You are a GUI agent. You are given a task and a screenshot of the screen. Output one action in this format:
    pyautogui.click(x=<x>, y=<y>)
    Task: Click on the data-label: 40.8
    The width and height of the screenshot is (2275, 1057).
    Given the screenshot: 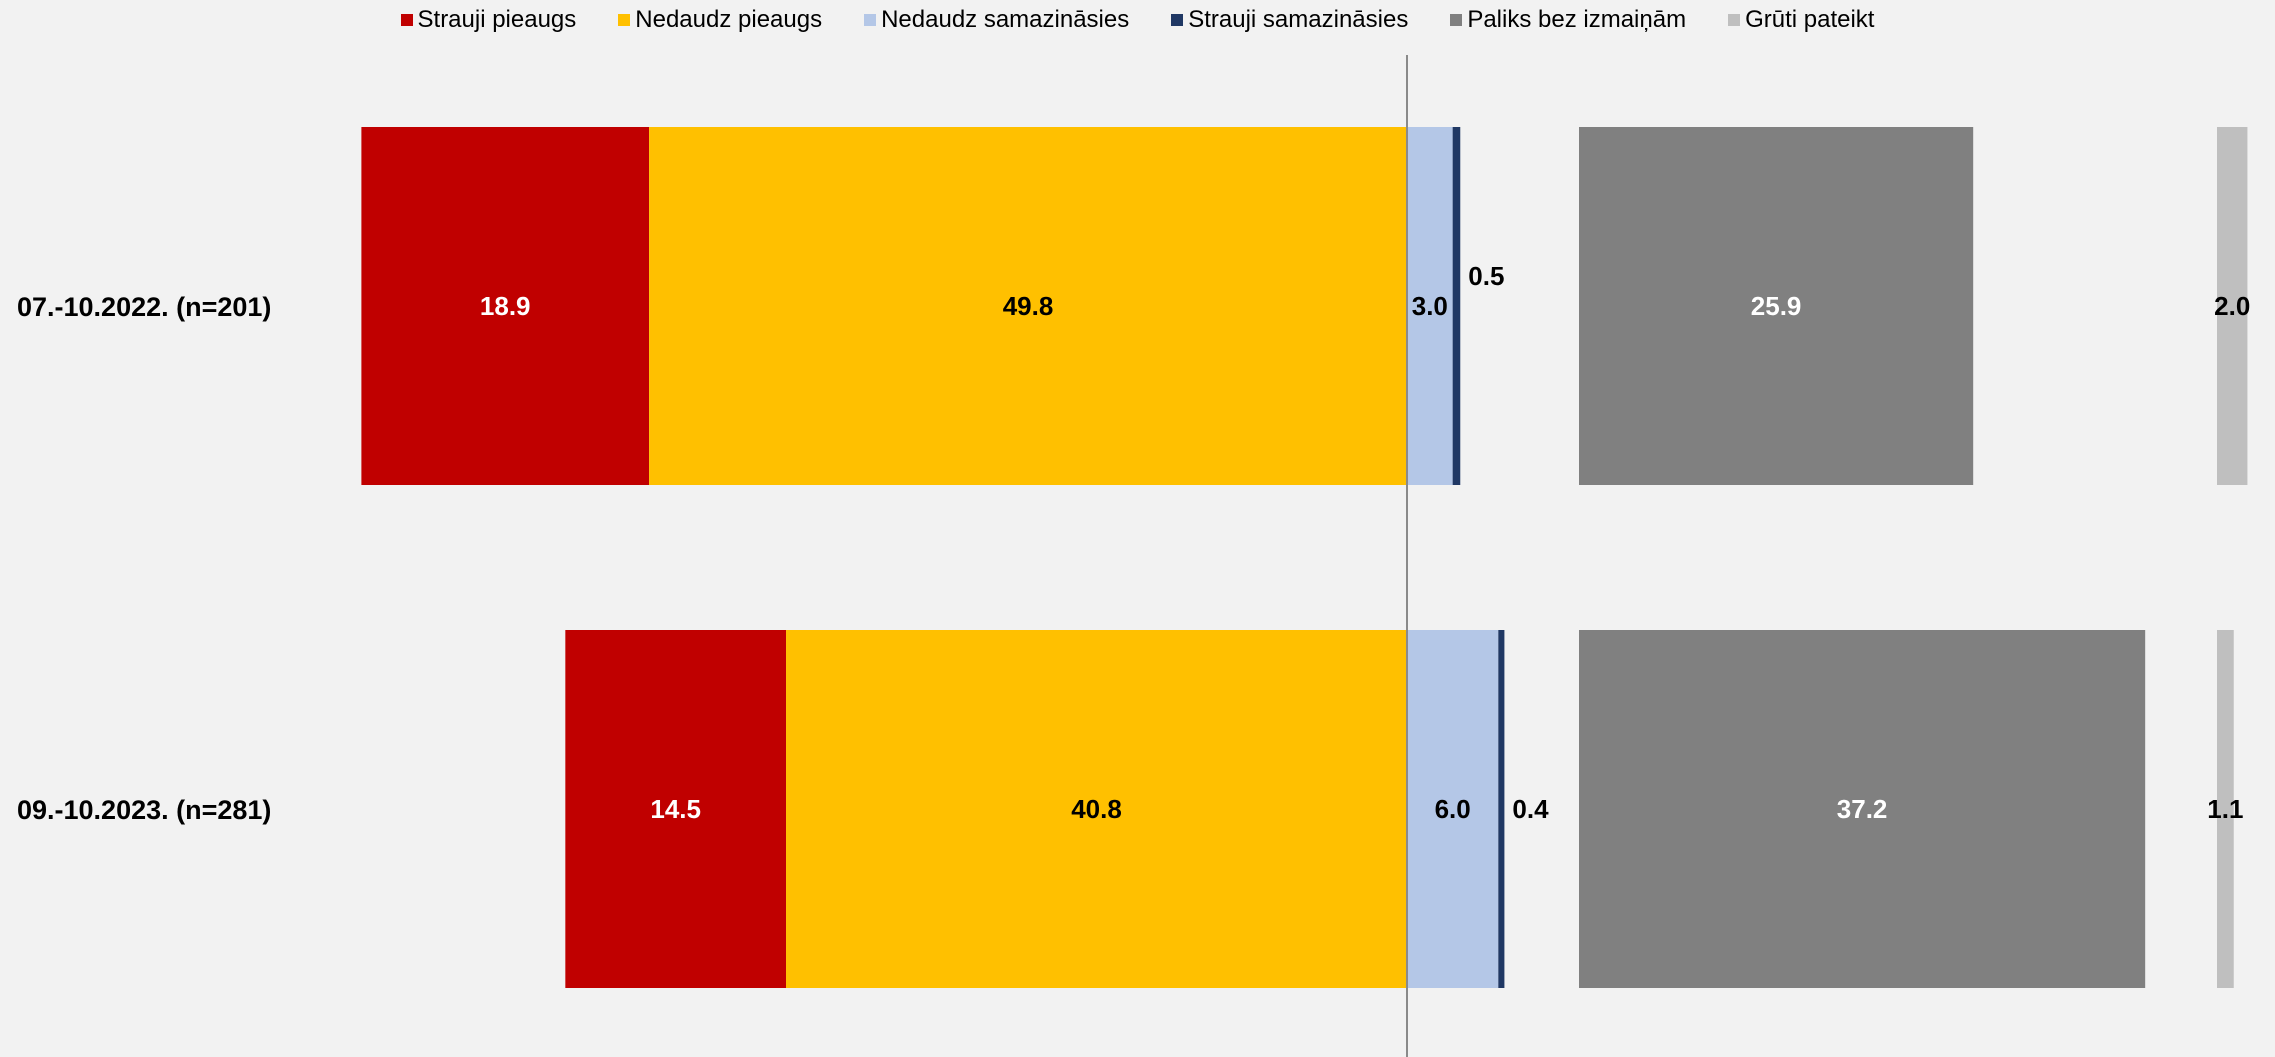 What is the action you would take?
    pyautogui.click(x=1096, y=809)
    